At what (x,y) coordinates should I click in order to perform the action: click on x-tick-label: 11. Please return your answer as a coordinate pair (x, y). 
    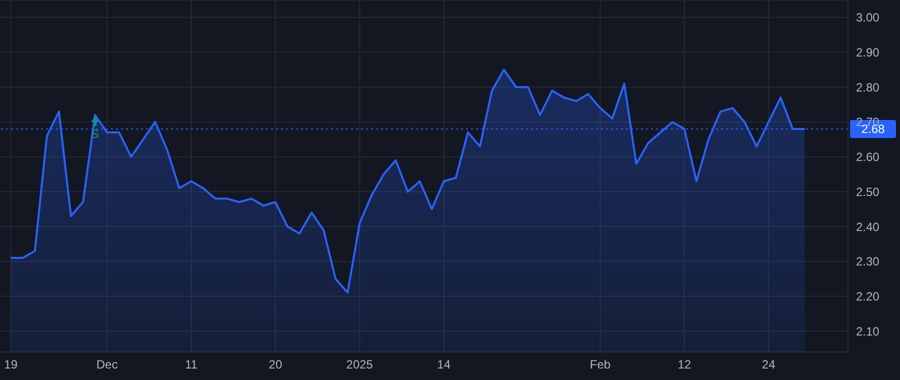
    Looking at the image, I should click on (191, 365).